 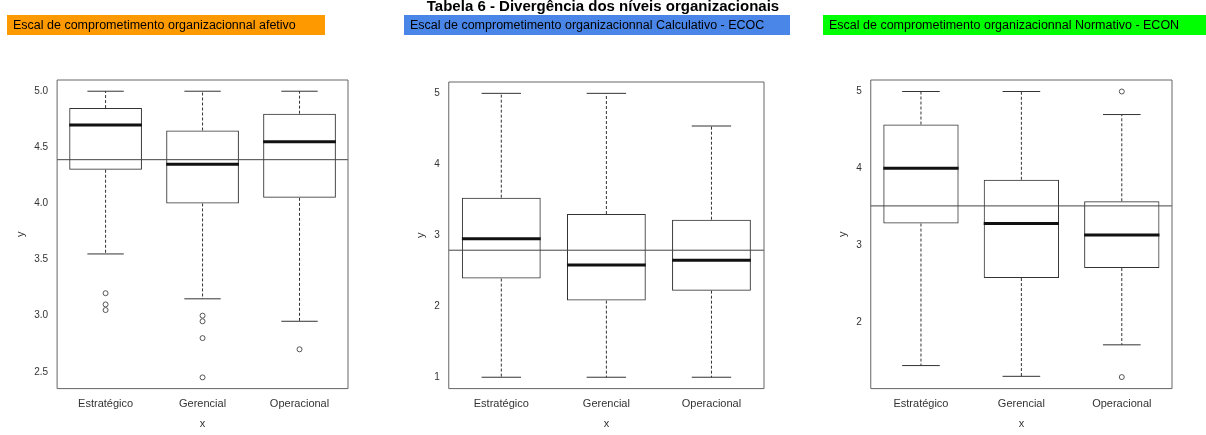 What do you see at coordinates (166, 25) in the screenshot?
I see `chart-title: Escal de comprometimento organizacionnal afetivo` at bounding box center [166, 25].